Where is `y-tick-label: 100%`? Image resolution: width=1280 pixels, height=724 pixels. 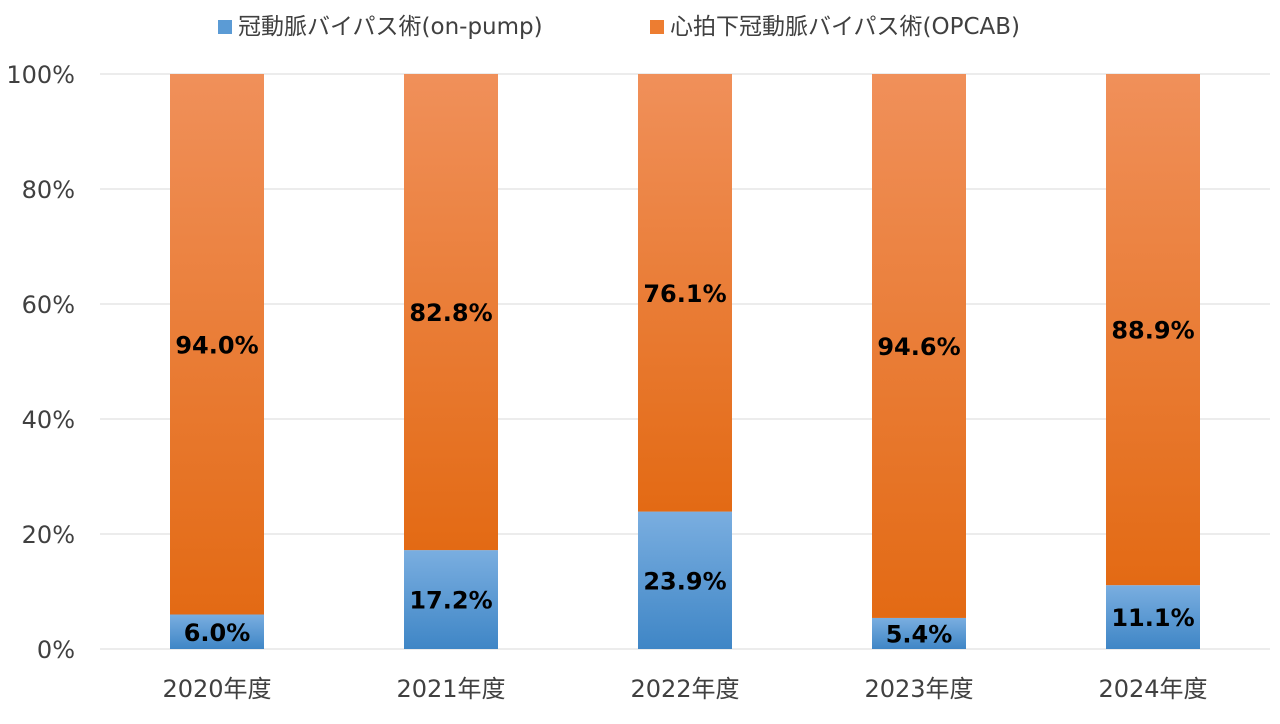 y-tick-label: 100% is located at coordinates (40, 75).